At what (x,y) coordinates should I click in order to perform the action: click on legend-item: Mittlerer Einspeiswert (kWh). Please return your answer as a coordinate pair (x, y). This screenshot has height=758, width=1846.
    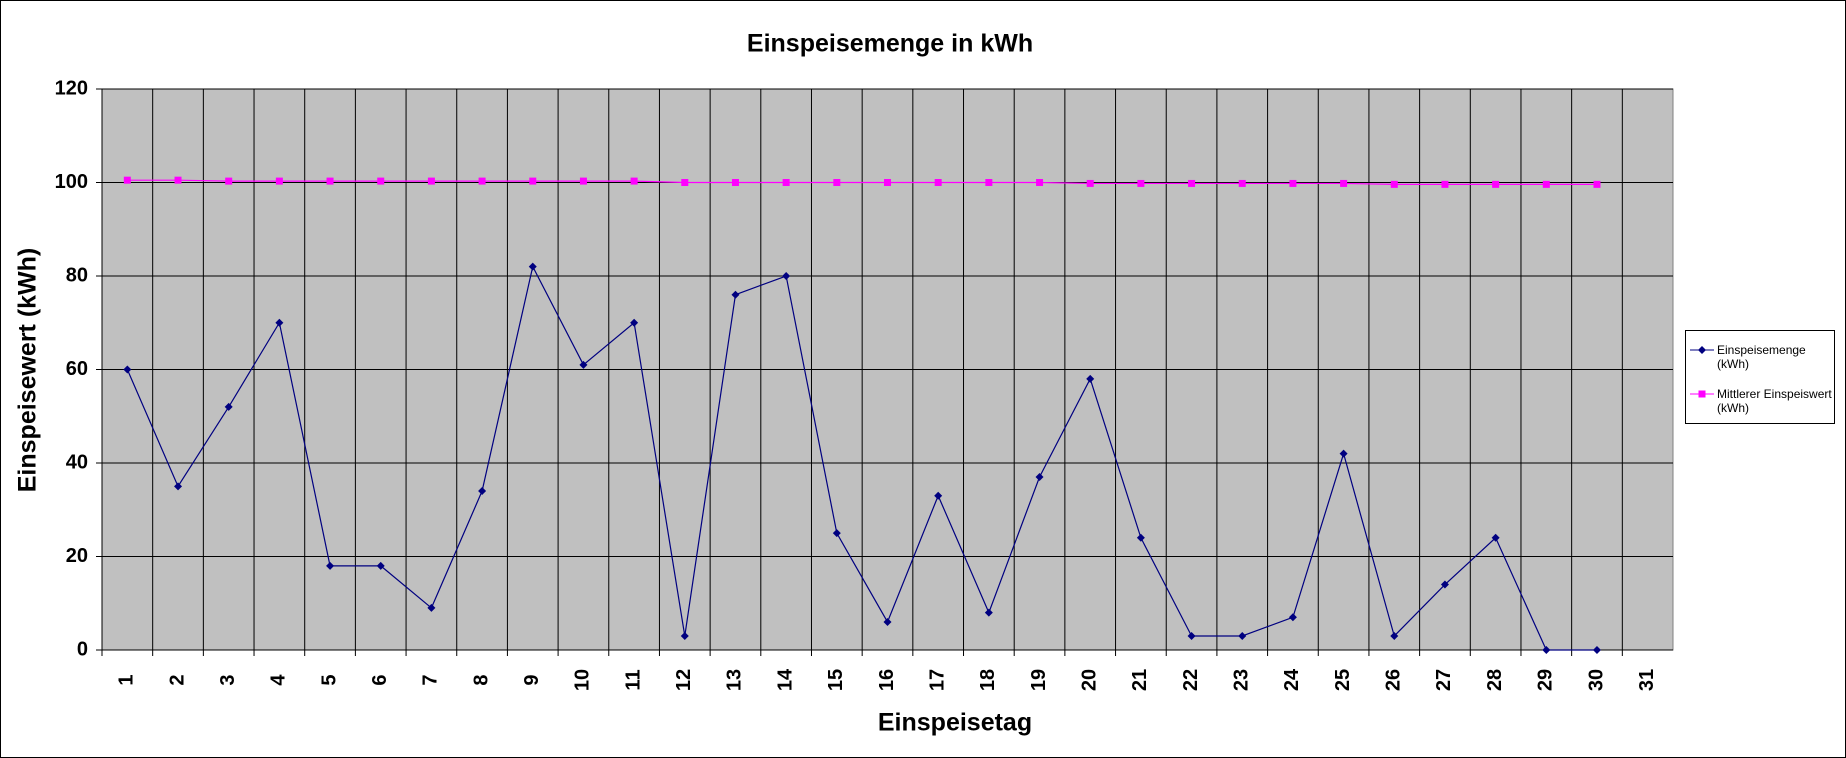
    Looking at the image, I should click on (1762, 401).